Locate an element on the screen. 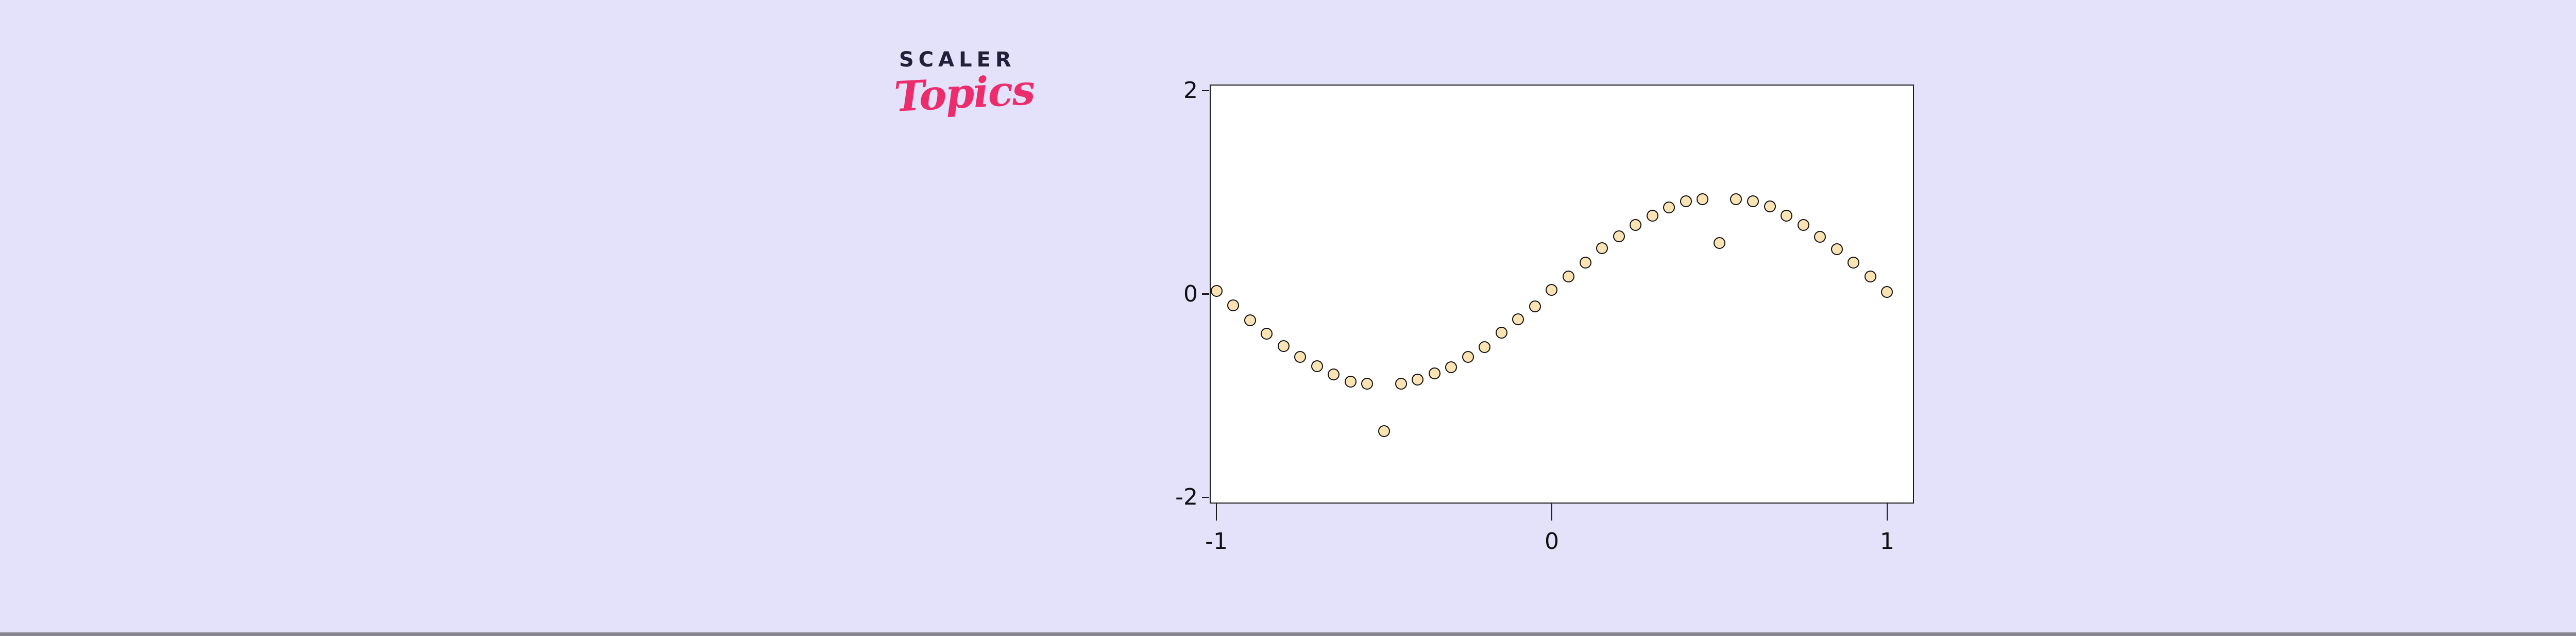 This screenshot has width=2576, height=636. scaler-topics-logo: SCALER Topics is located at coordinates (970, 86).